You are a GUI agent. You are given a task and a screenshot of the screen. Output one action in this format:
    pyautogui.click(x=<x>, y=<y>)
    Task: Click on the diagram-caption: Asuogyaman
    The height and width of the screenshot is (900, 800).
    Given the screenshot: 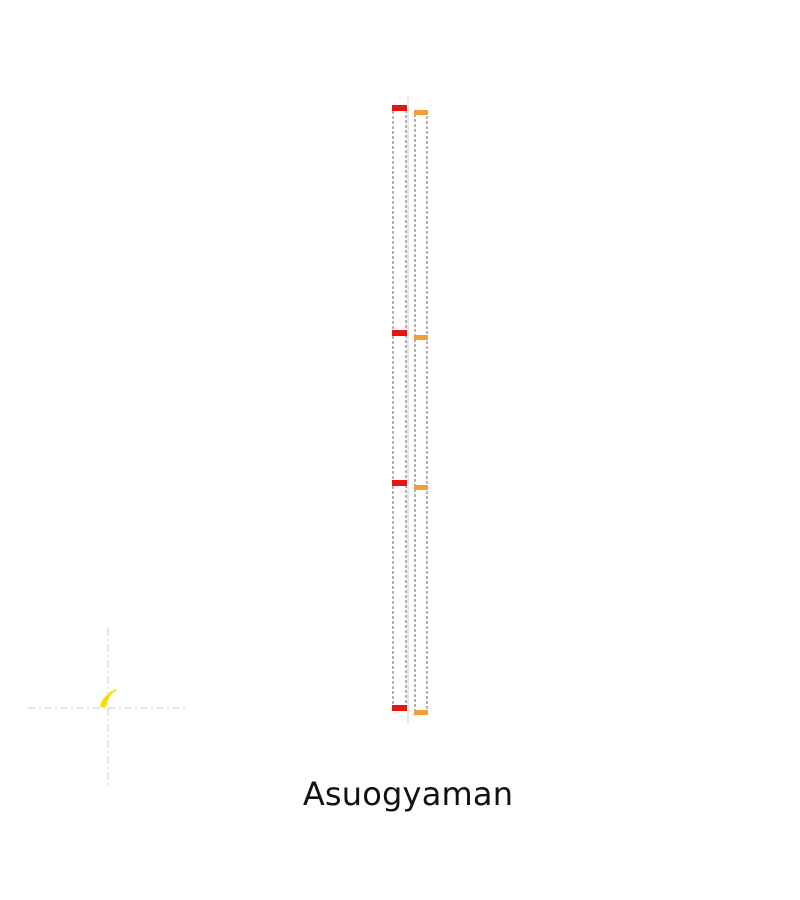 What is the action you would take?
    pyautogui.click(x=408, y=794)
    